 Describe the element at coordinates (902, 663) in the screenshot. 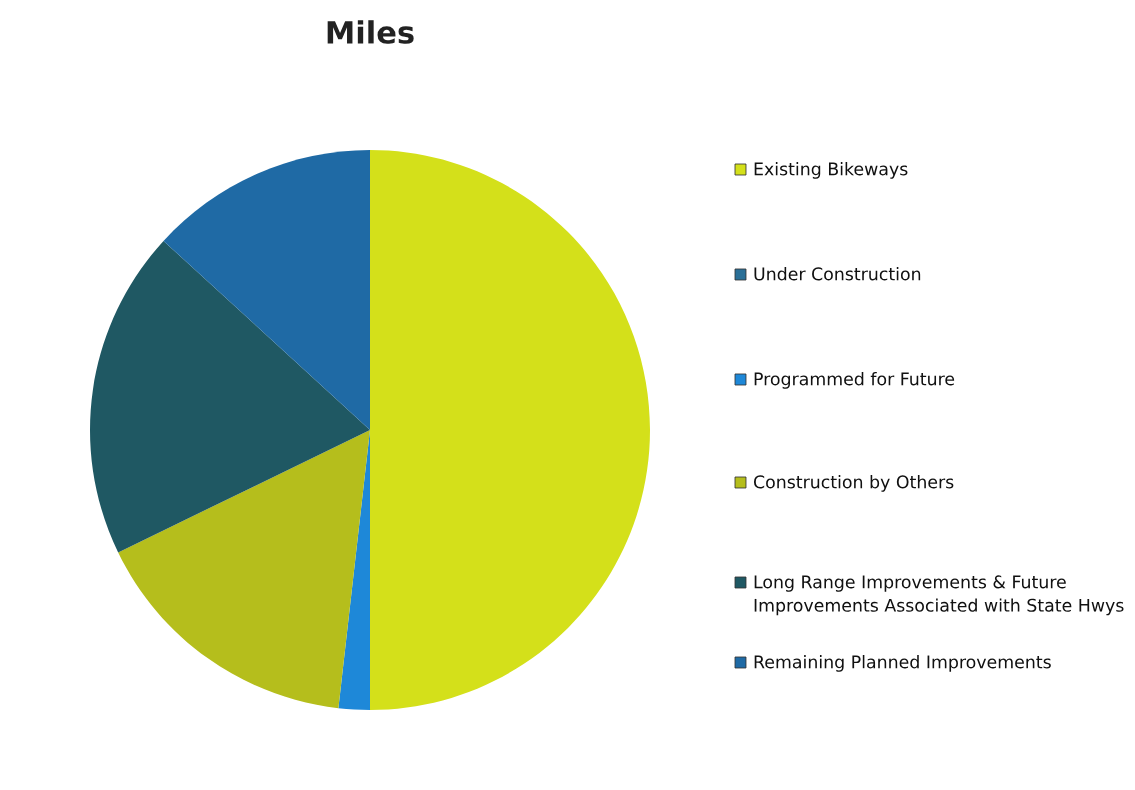

I see `legend-label: Remaining Planned Improvements` at that location.